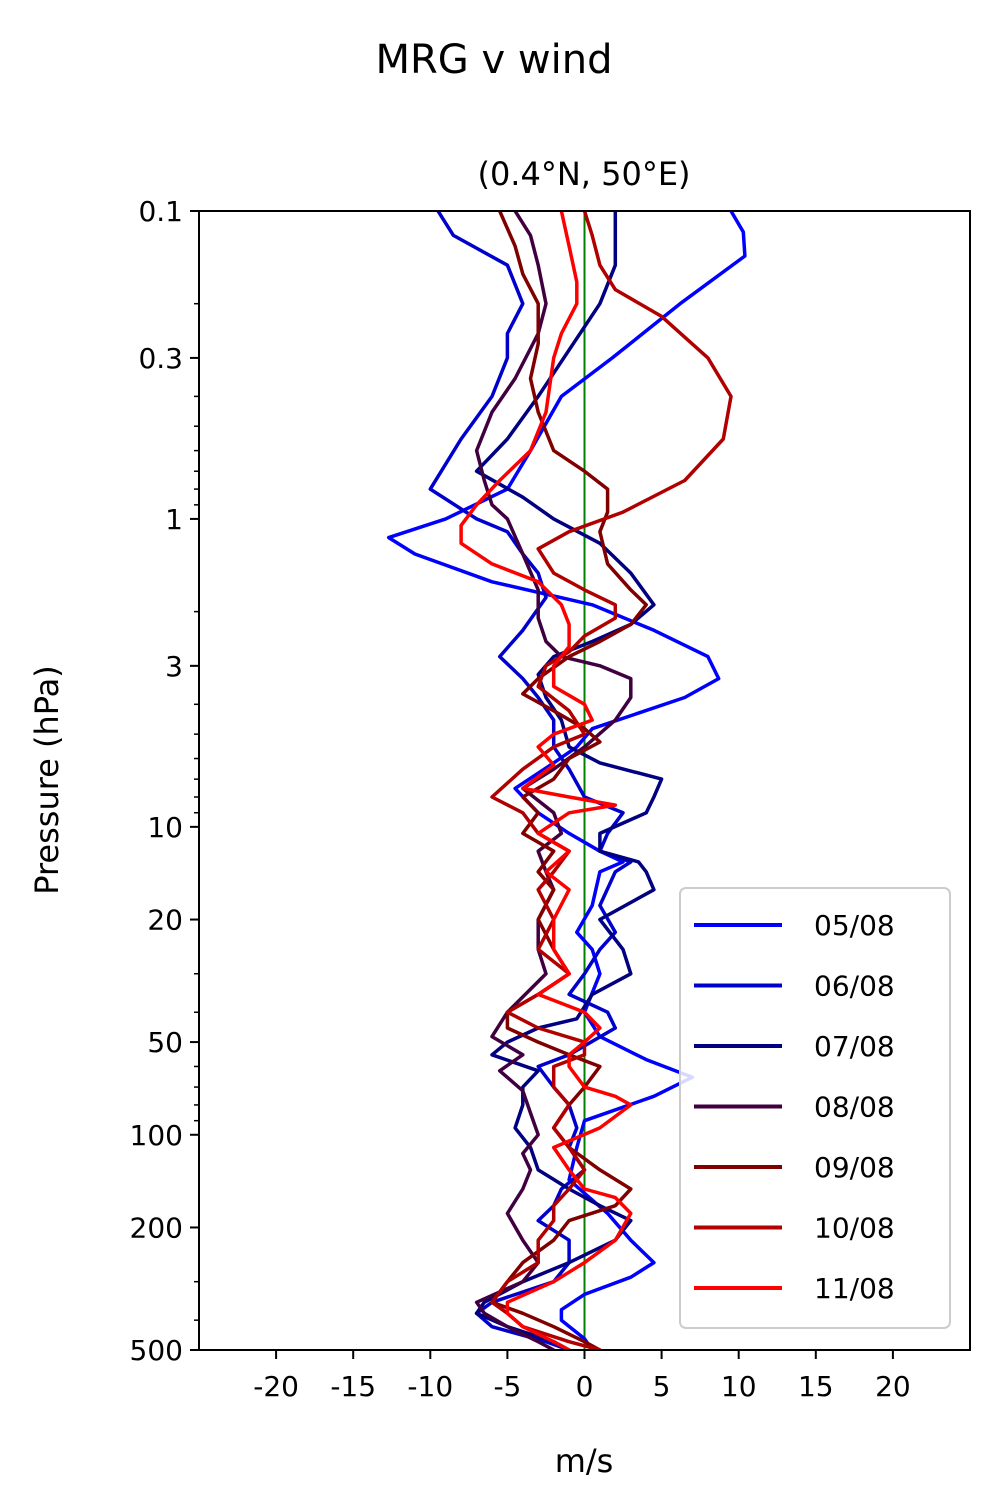 The image size is (990, 1500). I want to click on legend-label: 06/08, so click(854, 986).